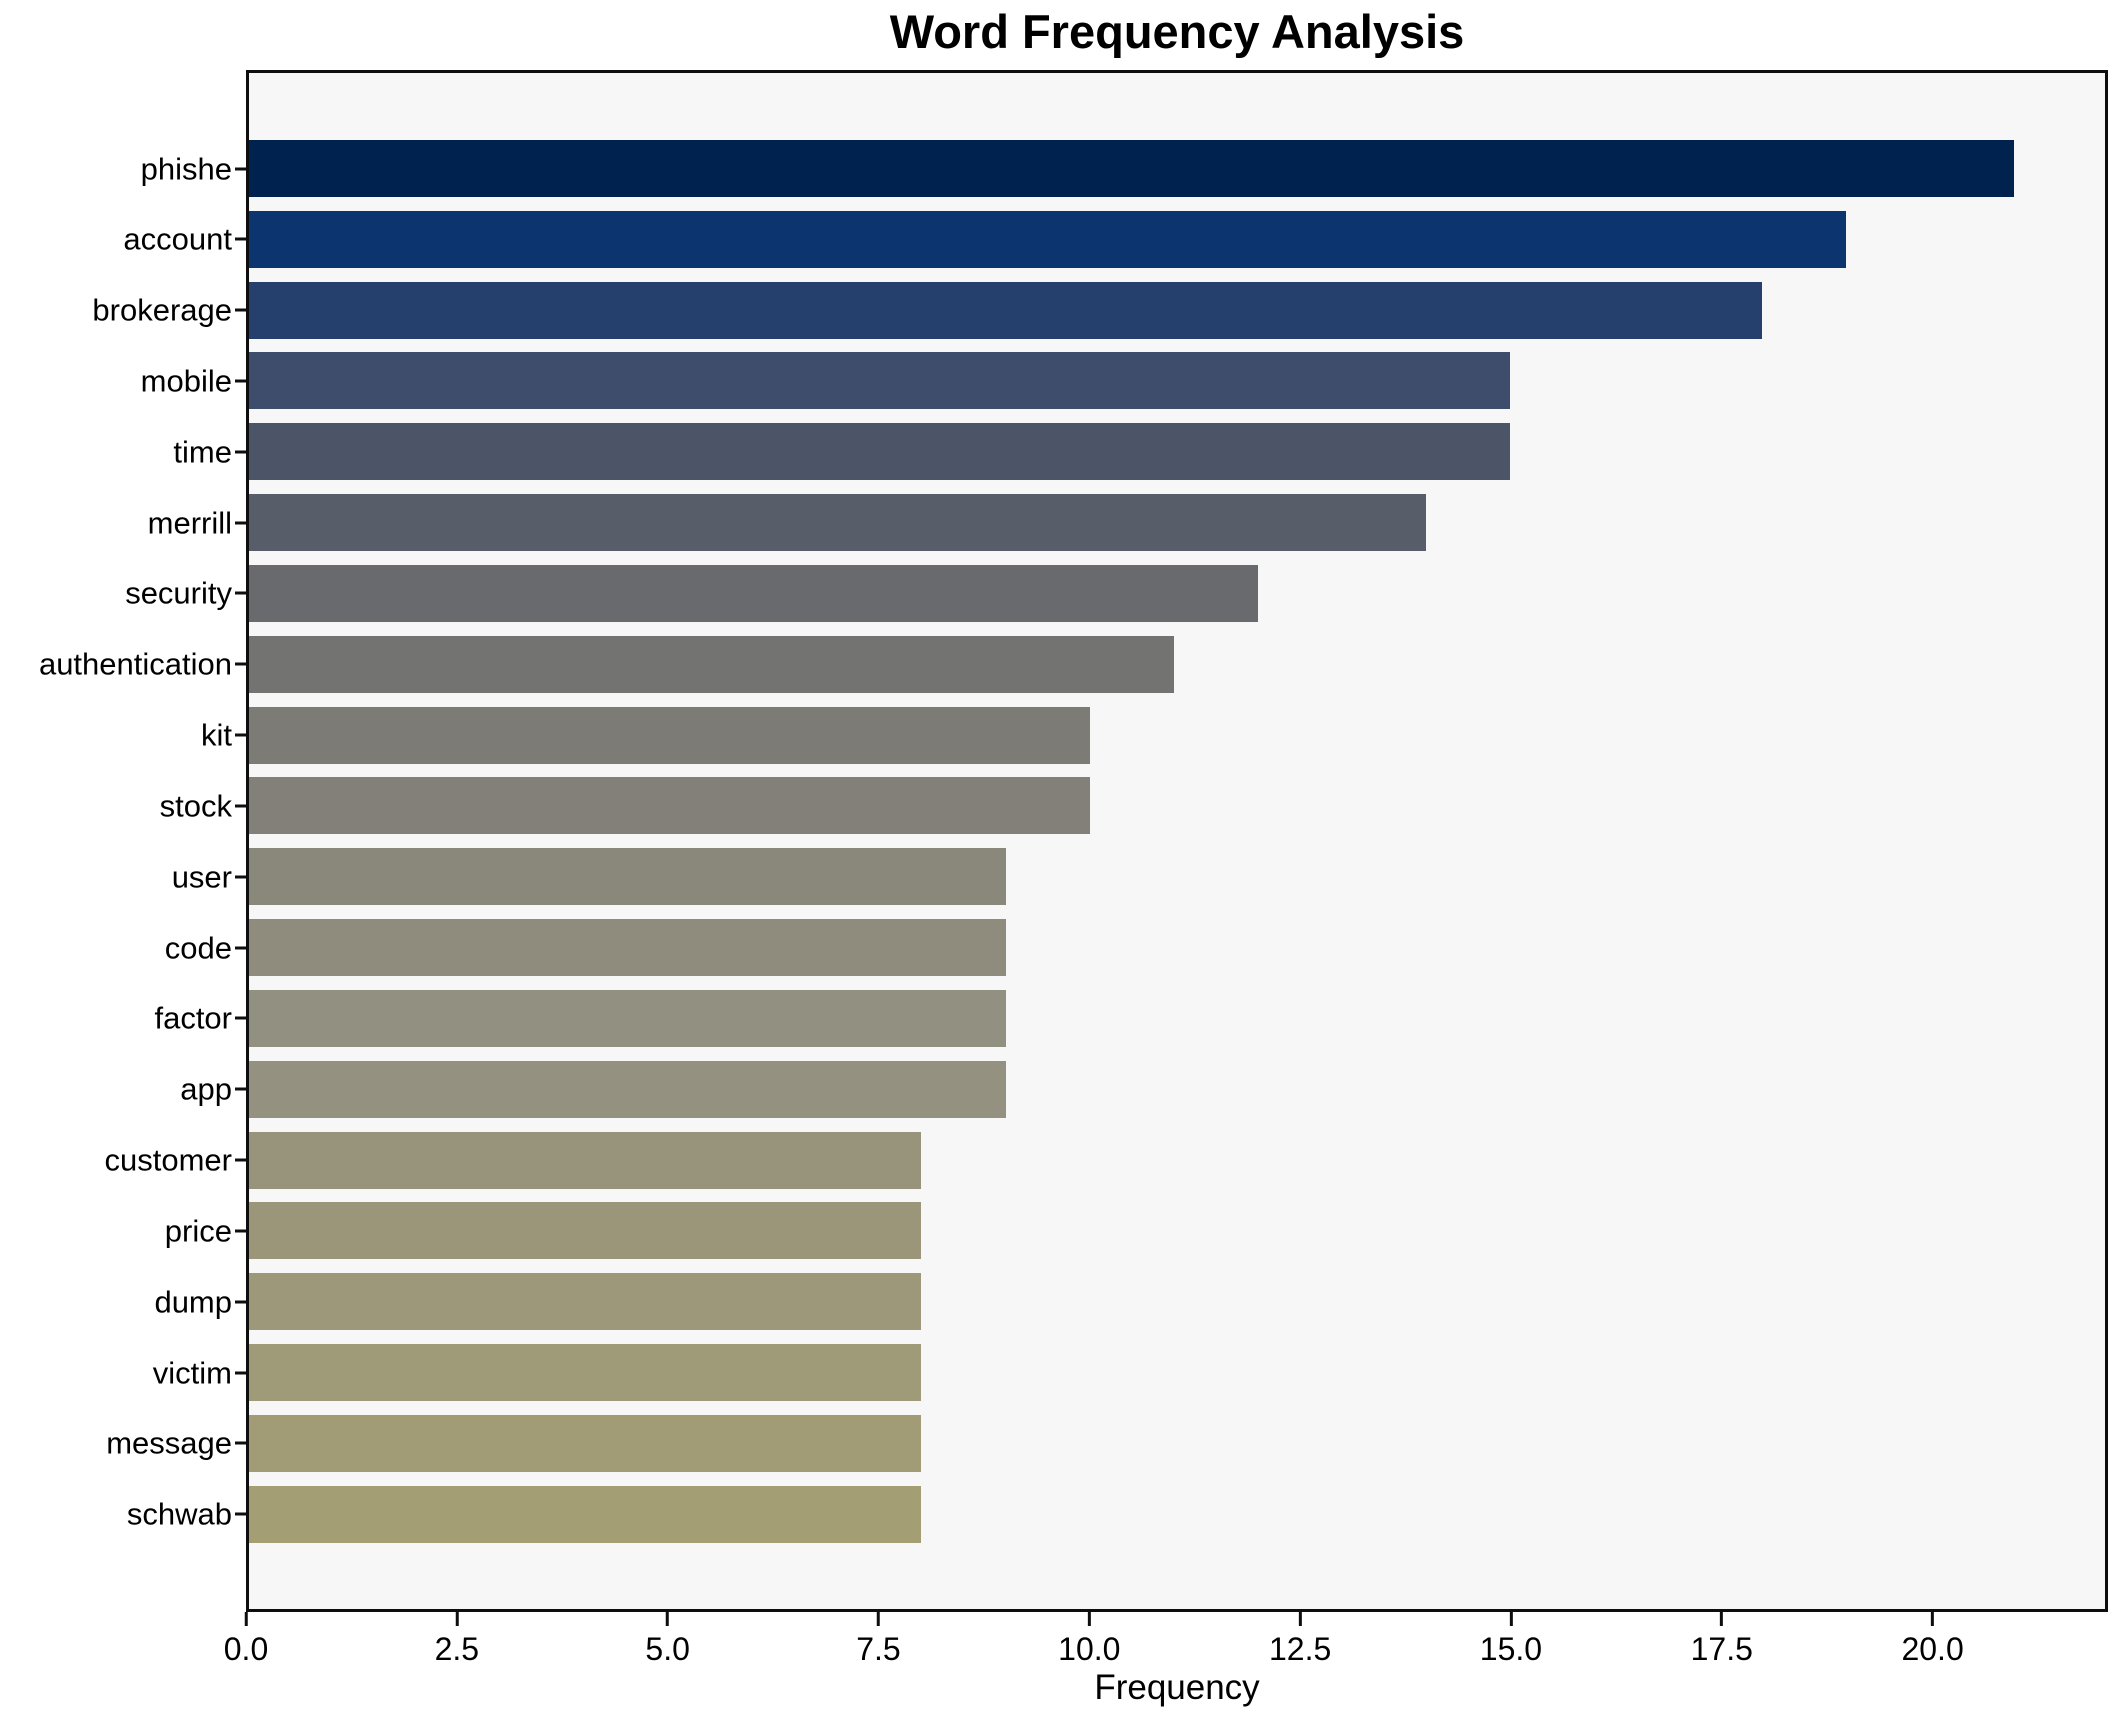 The image size is (2127, 1722). What do you see at coordinates (1135, 1231) in the screenshot?
I see `bar-row: price` at bounding box center [1135, 1231].